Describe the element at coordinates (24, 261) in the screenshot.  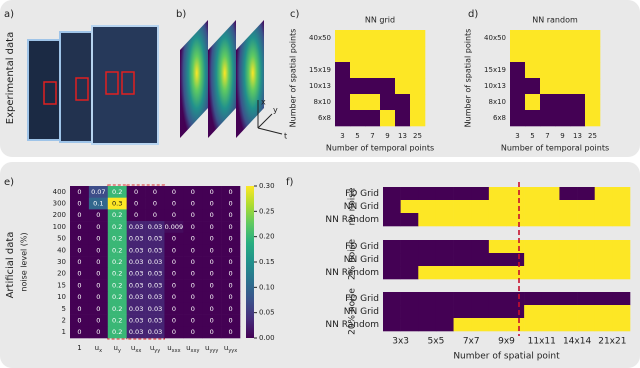
I see `y-axis-label: noise level (%)` at that location.